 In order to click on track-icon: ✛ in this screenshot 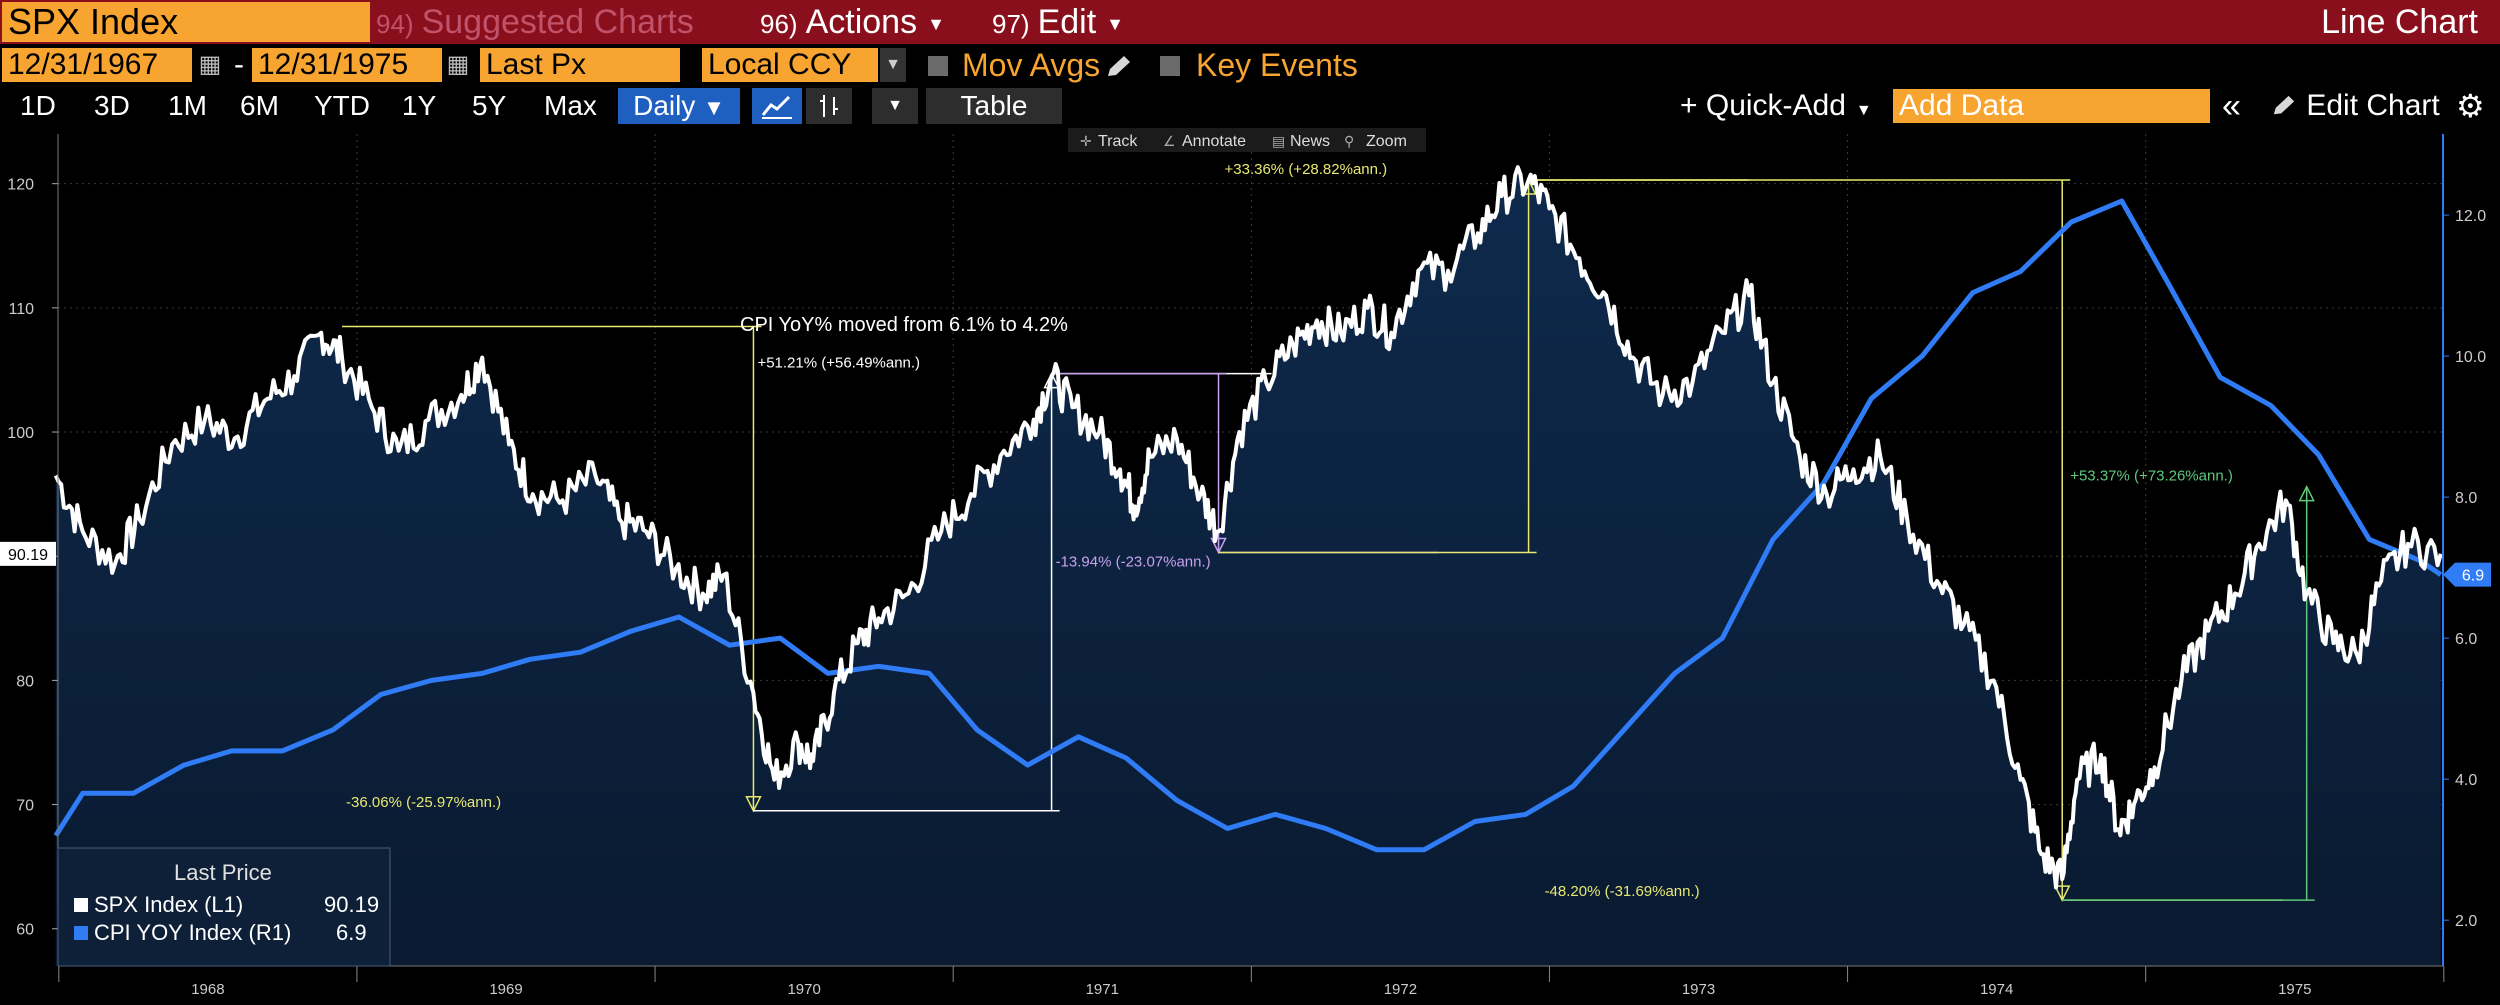, I will do `click(1086, 141)`.